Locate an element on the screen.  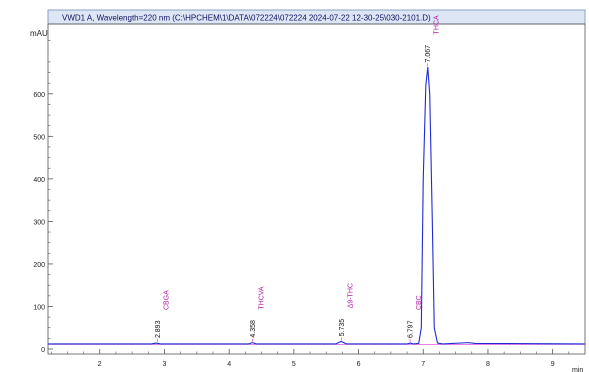
y-axis-label: mAU is located at coordinates (39, 33).